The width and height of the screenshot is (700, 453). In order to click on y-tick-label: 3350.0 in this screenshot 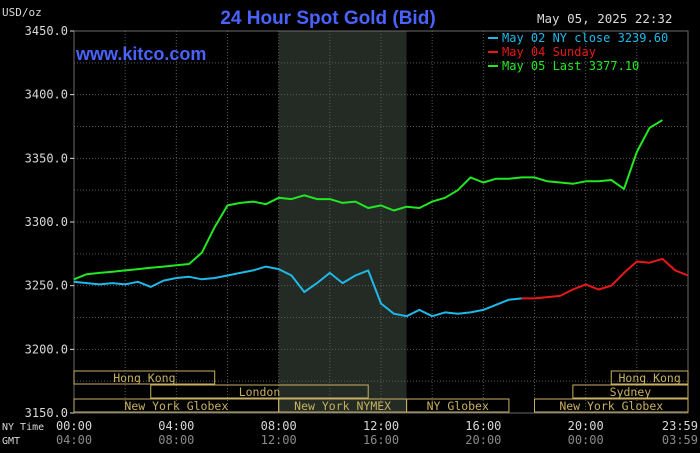, I will do `click(46, 158)`.